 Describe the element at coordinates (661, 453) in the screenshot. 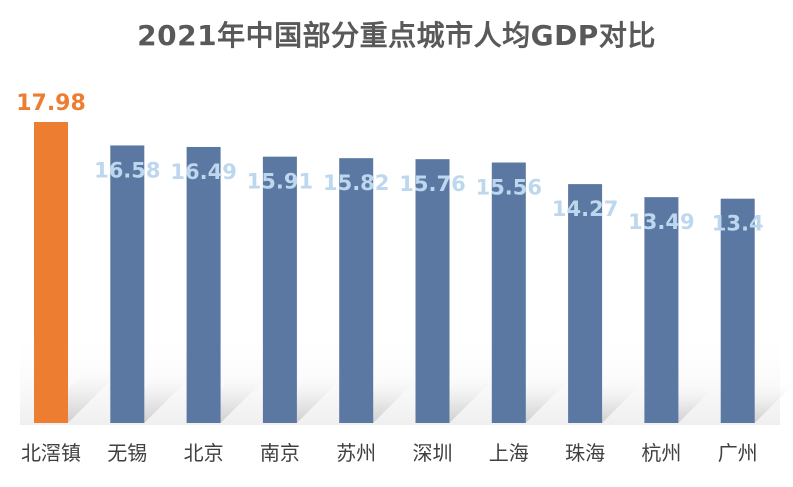

I see `category-label-9: 杭州` at that location.